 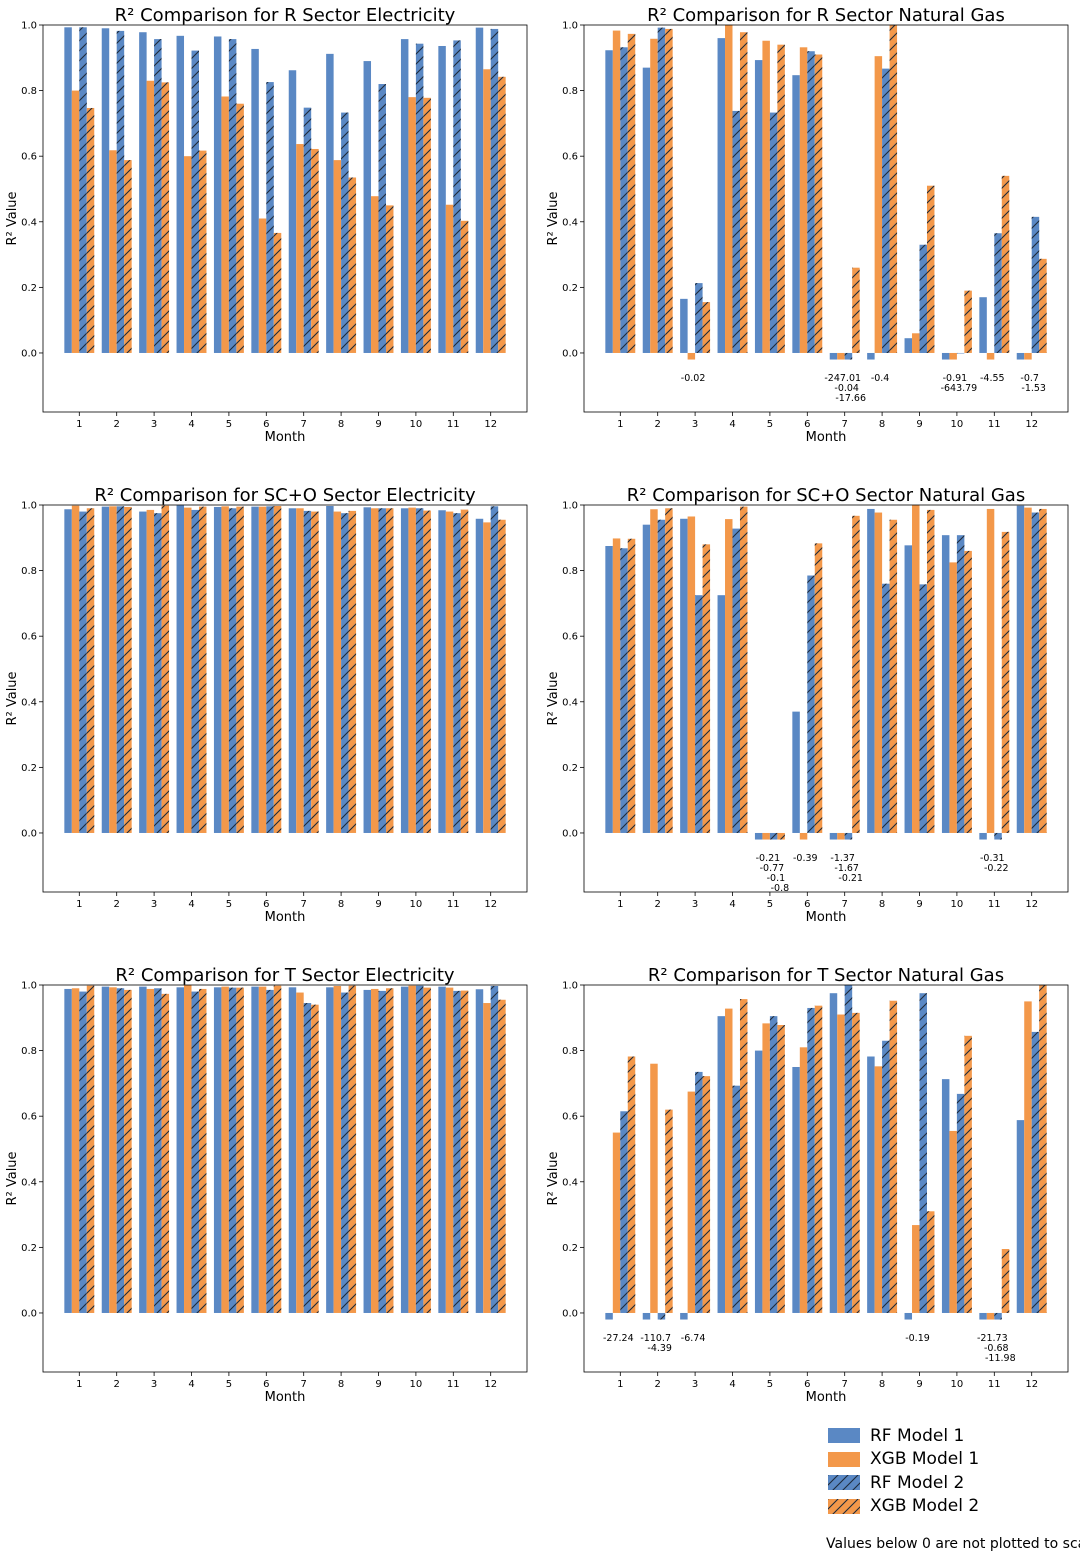 What do you see at coordinates (570, 1117) in the screenshot?
I see `y-tick-label: 0.6` at bounding box center [570, 1117].